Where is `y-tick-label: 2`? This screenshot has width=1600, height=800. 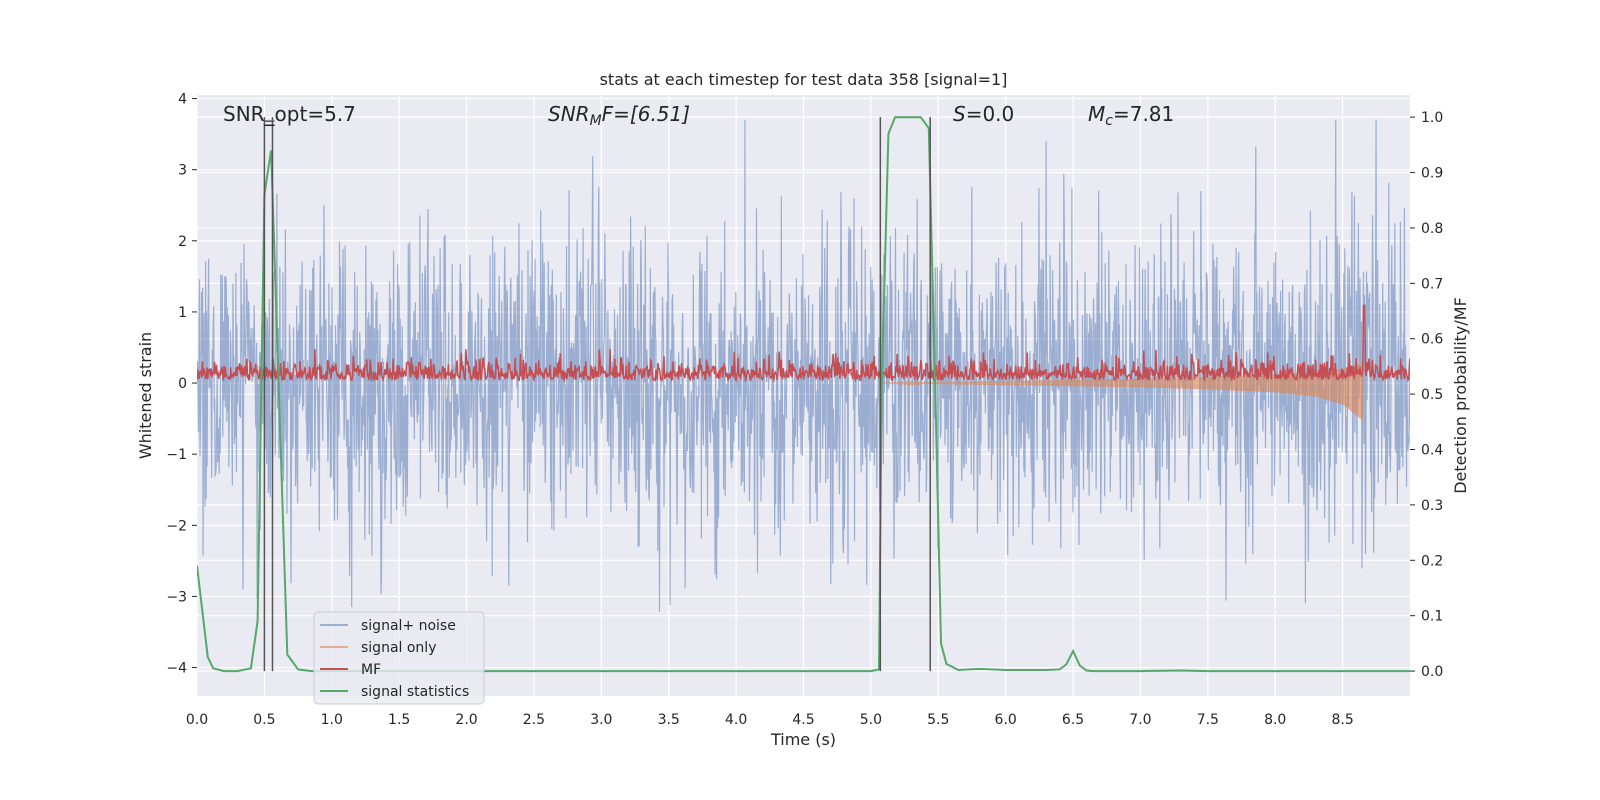 y-tick-label: 2 is located at coordinates (182, 242).